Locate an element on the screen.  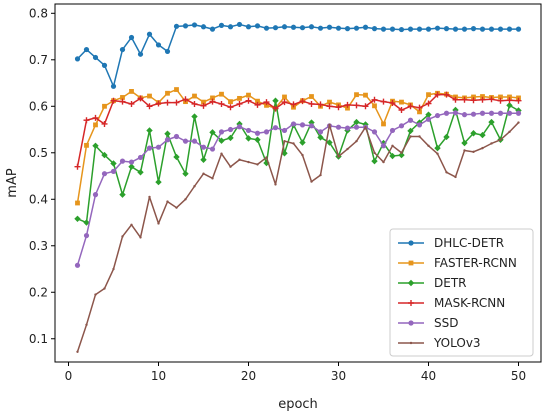
legend-label-faster-rcnn: FASTER-RCNN is located at coordinates (475, 263).